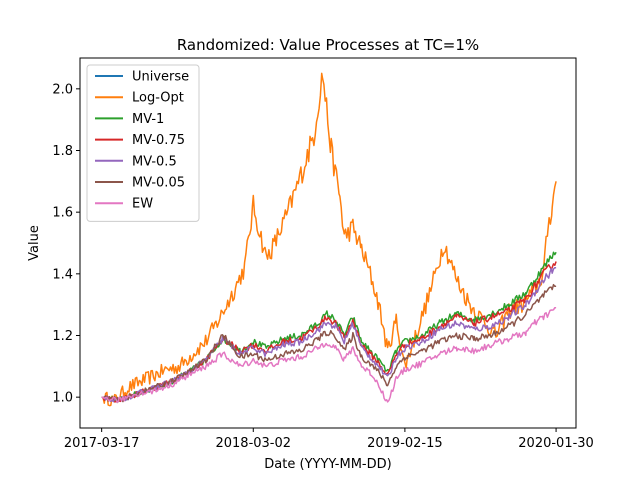  Describe the element at coordinates (329, 439) in the screenshot. I see `x-axis: 2017-03-17 2018-03-02 2019-02-15 2020-01-30` at that location.